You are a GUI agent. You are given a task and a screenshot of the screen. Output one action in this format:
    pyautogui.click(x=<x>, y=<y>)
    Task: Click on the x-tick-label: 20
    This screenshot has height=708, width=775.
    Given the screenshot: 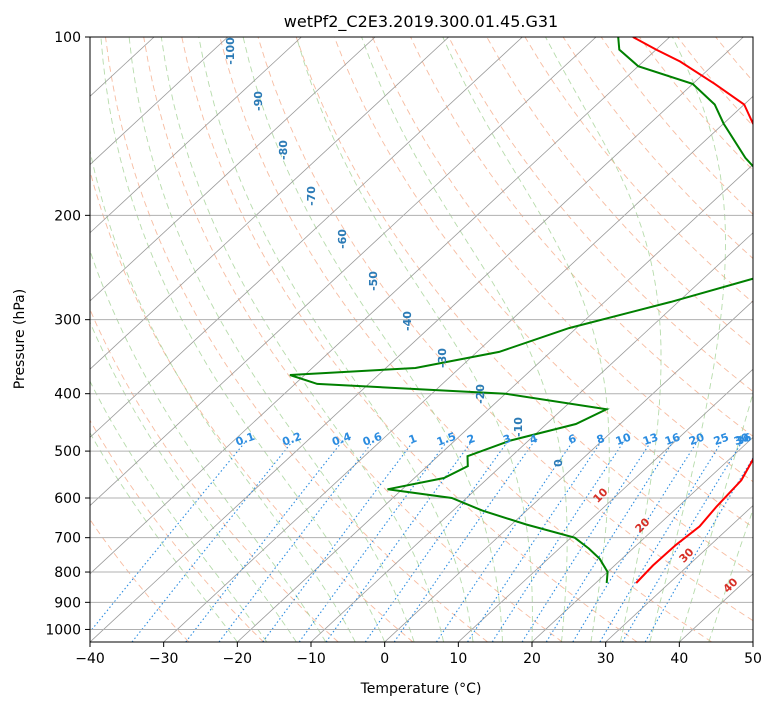 What is the action you would take?
    pyautogui.click(x=532, y=659)
    